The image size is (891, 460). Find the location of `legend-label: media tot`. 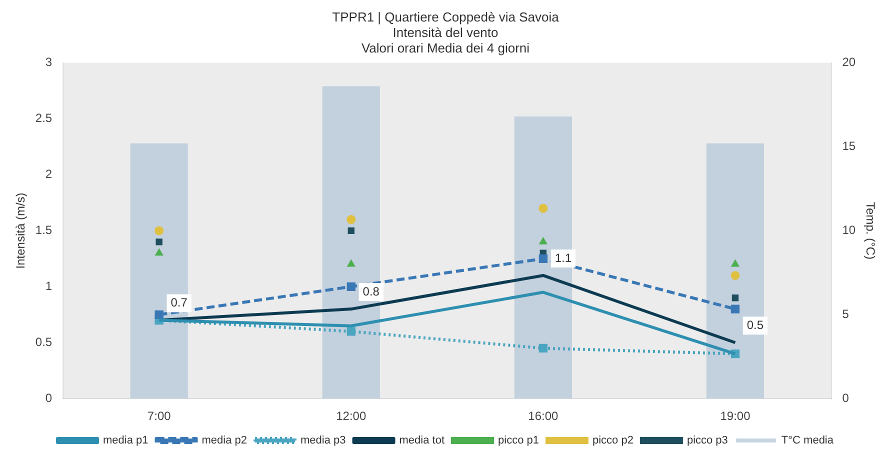

legend-label: media tot is located at coordinates (422, 440).